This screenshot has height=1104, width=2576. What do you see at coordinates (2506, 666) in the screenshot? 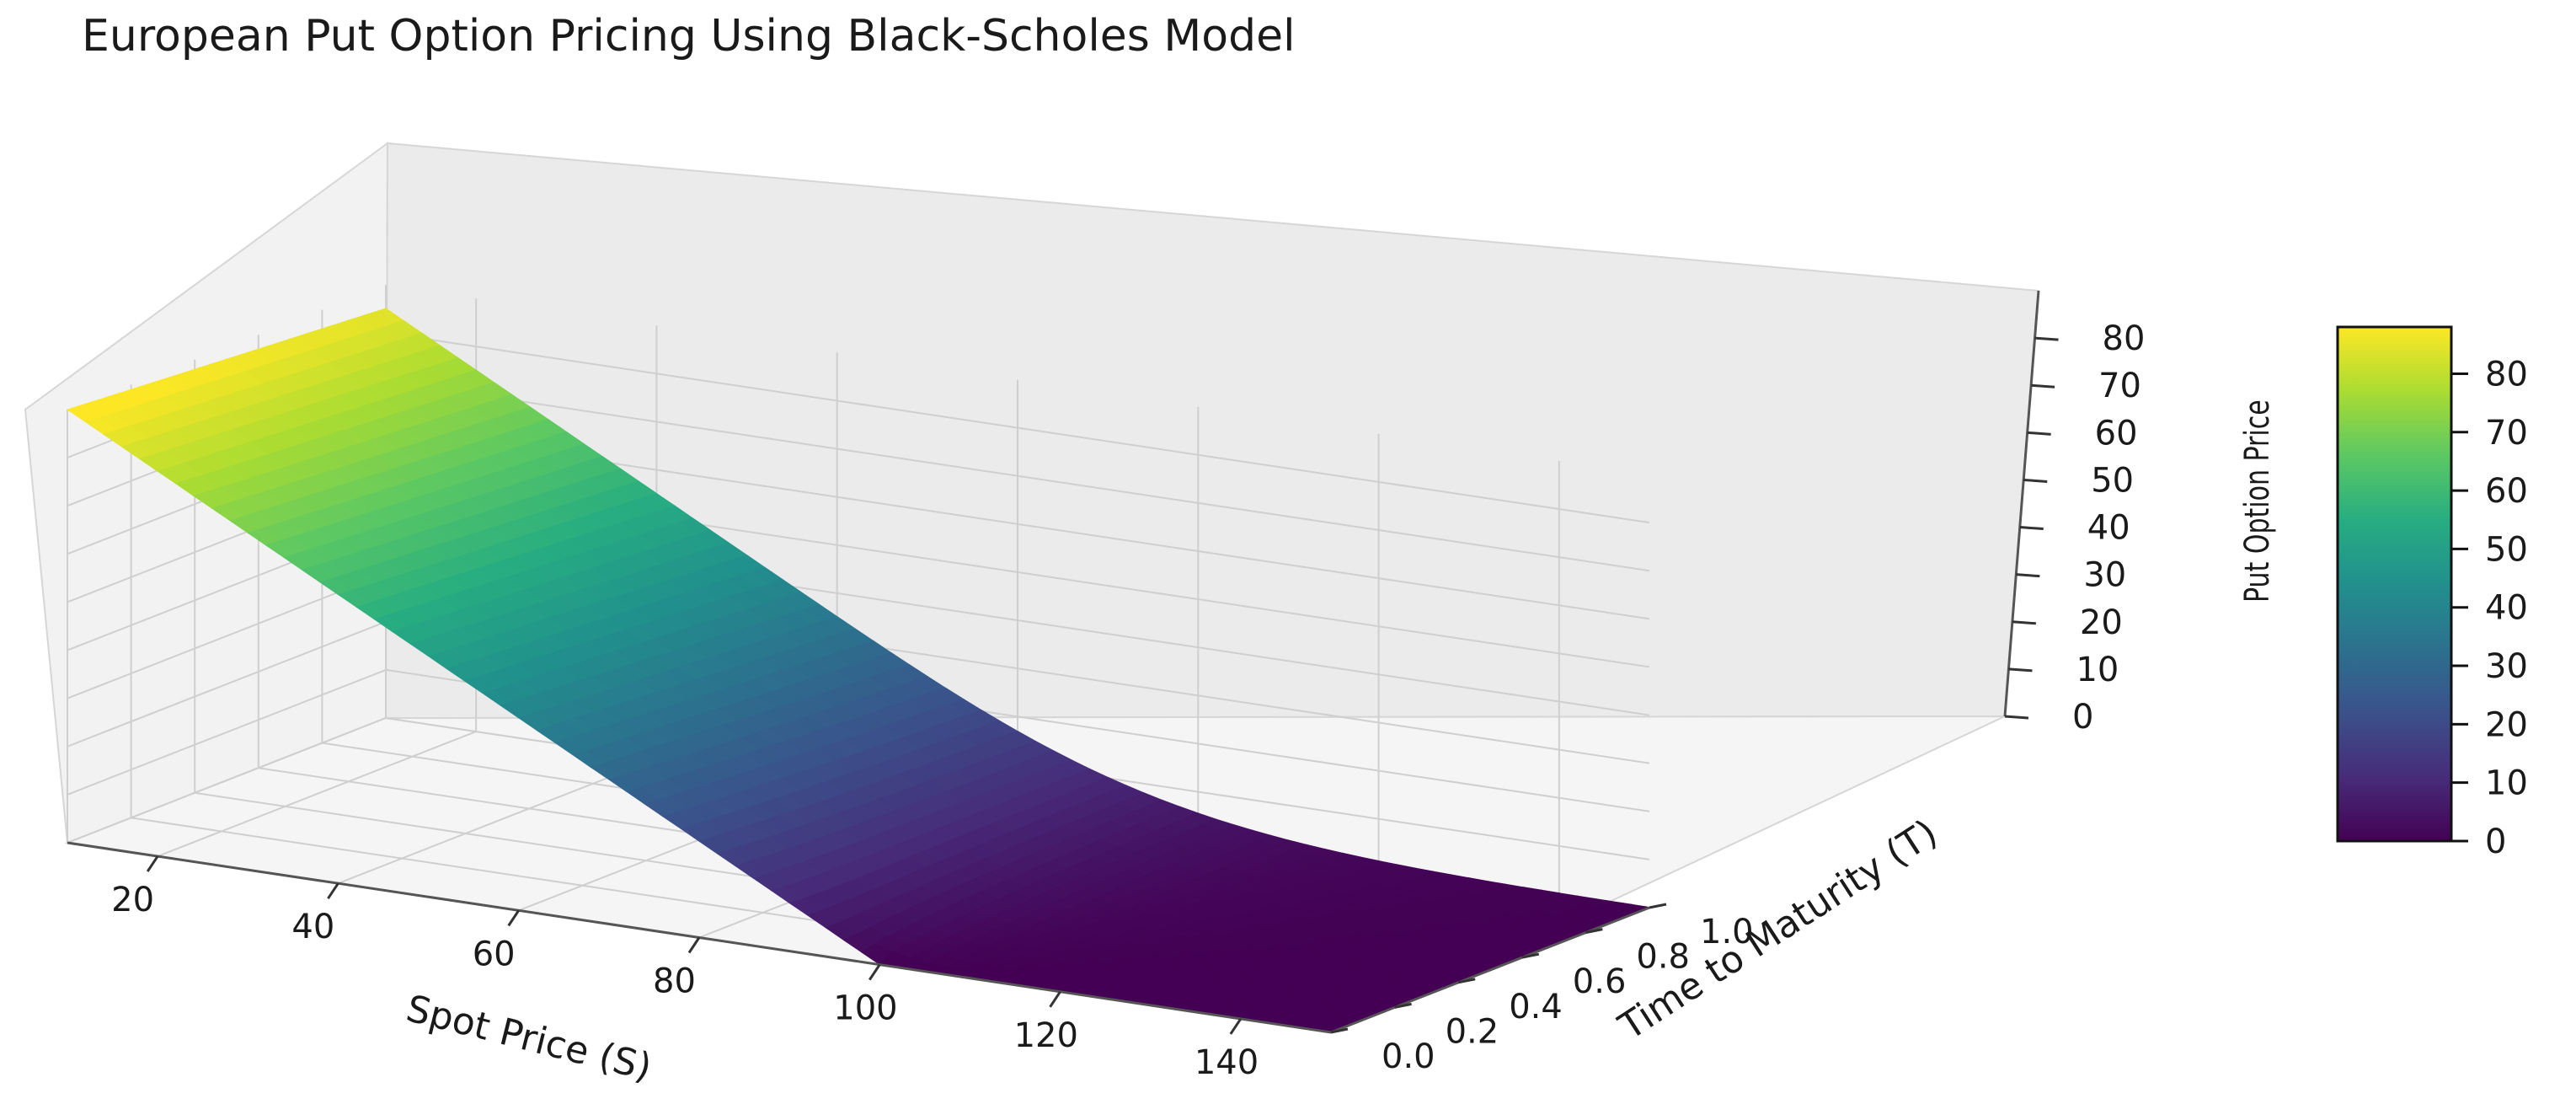
I see `colorbar-tick-label: 30` at bounding box center [2506, 666].